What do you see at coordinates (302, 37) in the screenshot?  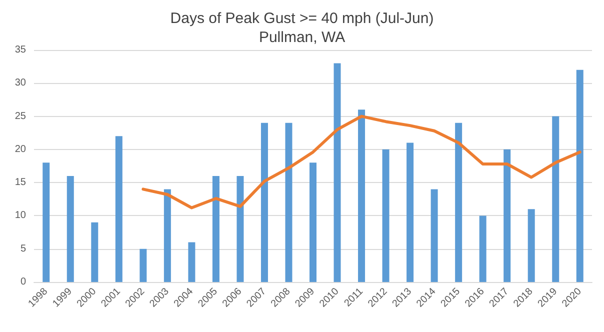 I see `chart-subtitle: Pullman, WA` at bounding box center [302, 37].